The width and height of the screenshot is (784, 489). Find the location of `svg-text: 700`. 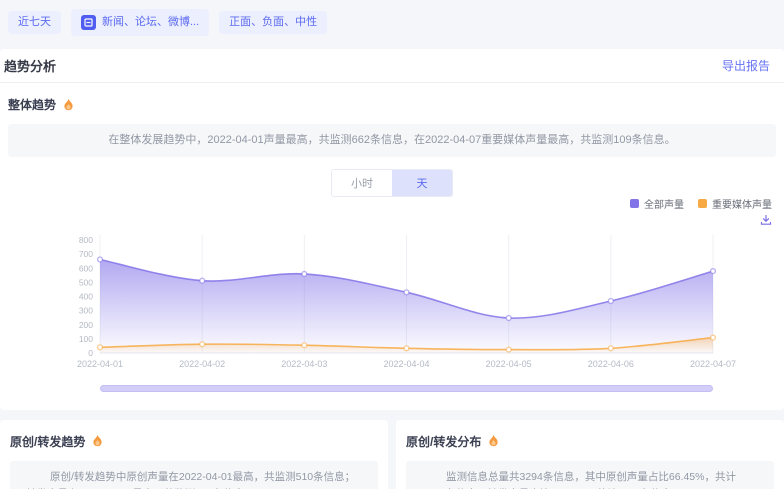

svg-text: 700 is located at coordinates (86, 254).